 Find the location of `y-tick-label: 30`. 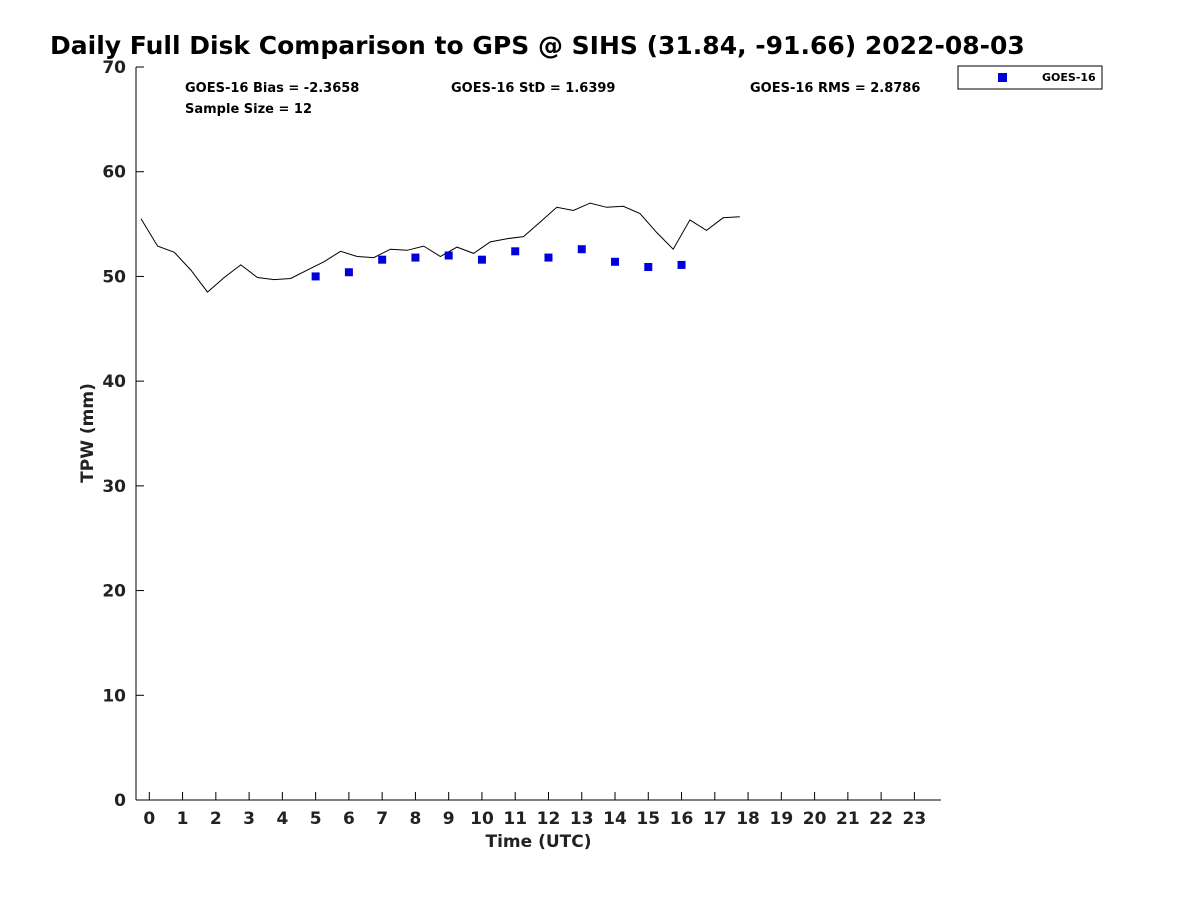

y-tick-label: 30 is located at coordinates (114, 487).